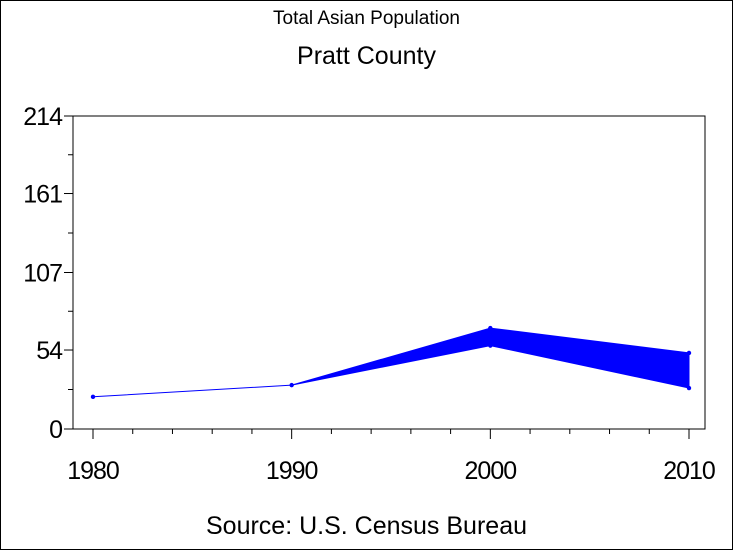  What do you see at coordinates (366, 18) in the screenshot?
I see `chart-title: Total Asian Population` at bounding box center [366, 18].